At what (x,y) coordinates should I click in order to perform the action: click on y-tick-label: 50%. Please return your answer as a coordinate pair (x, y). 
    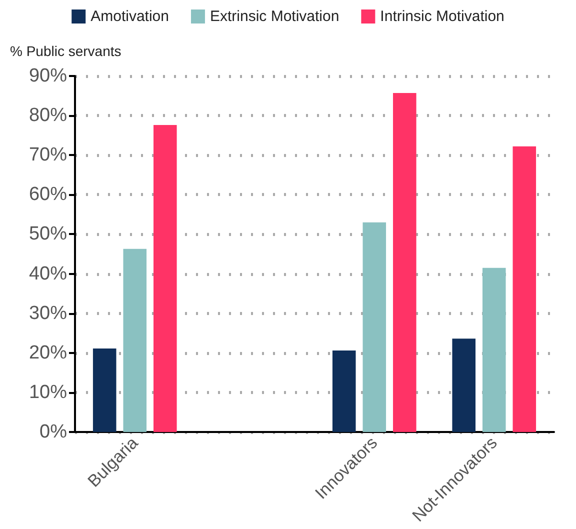
    Looking at the image, I should click on (48, 234).